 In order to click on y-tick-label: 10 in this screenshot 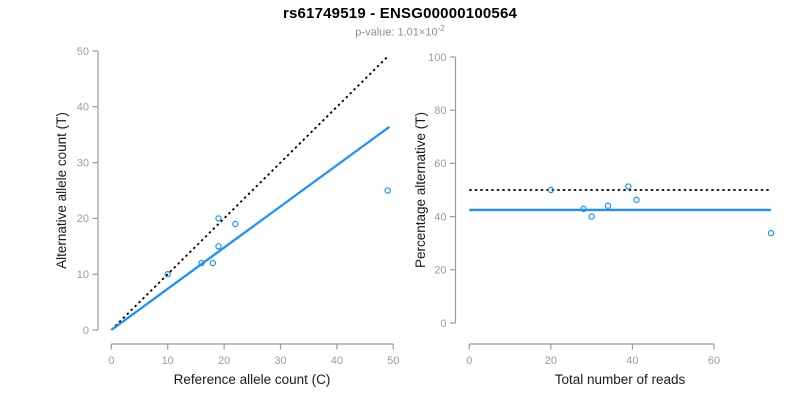, I will do `click(83, 275)`.